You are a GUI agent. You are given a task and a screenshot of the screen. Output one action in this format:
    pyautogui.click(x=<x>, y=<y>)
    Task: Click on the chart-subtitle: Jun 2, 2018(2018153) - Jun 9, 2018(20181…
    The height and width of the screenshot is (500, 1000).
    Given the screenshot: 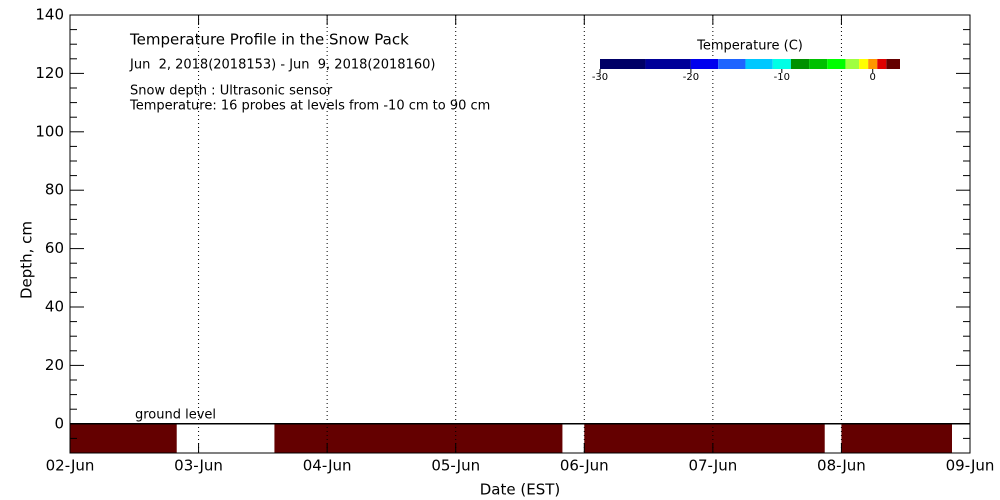 What is the action you would take?
    pyautogui.click(x=282, y=65)
    